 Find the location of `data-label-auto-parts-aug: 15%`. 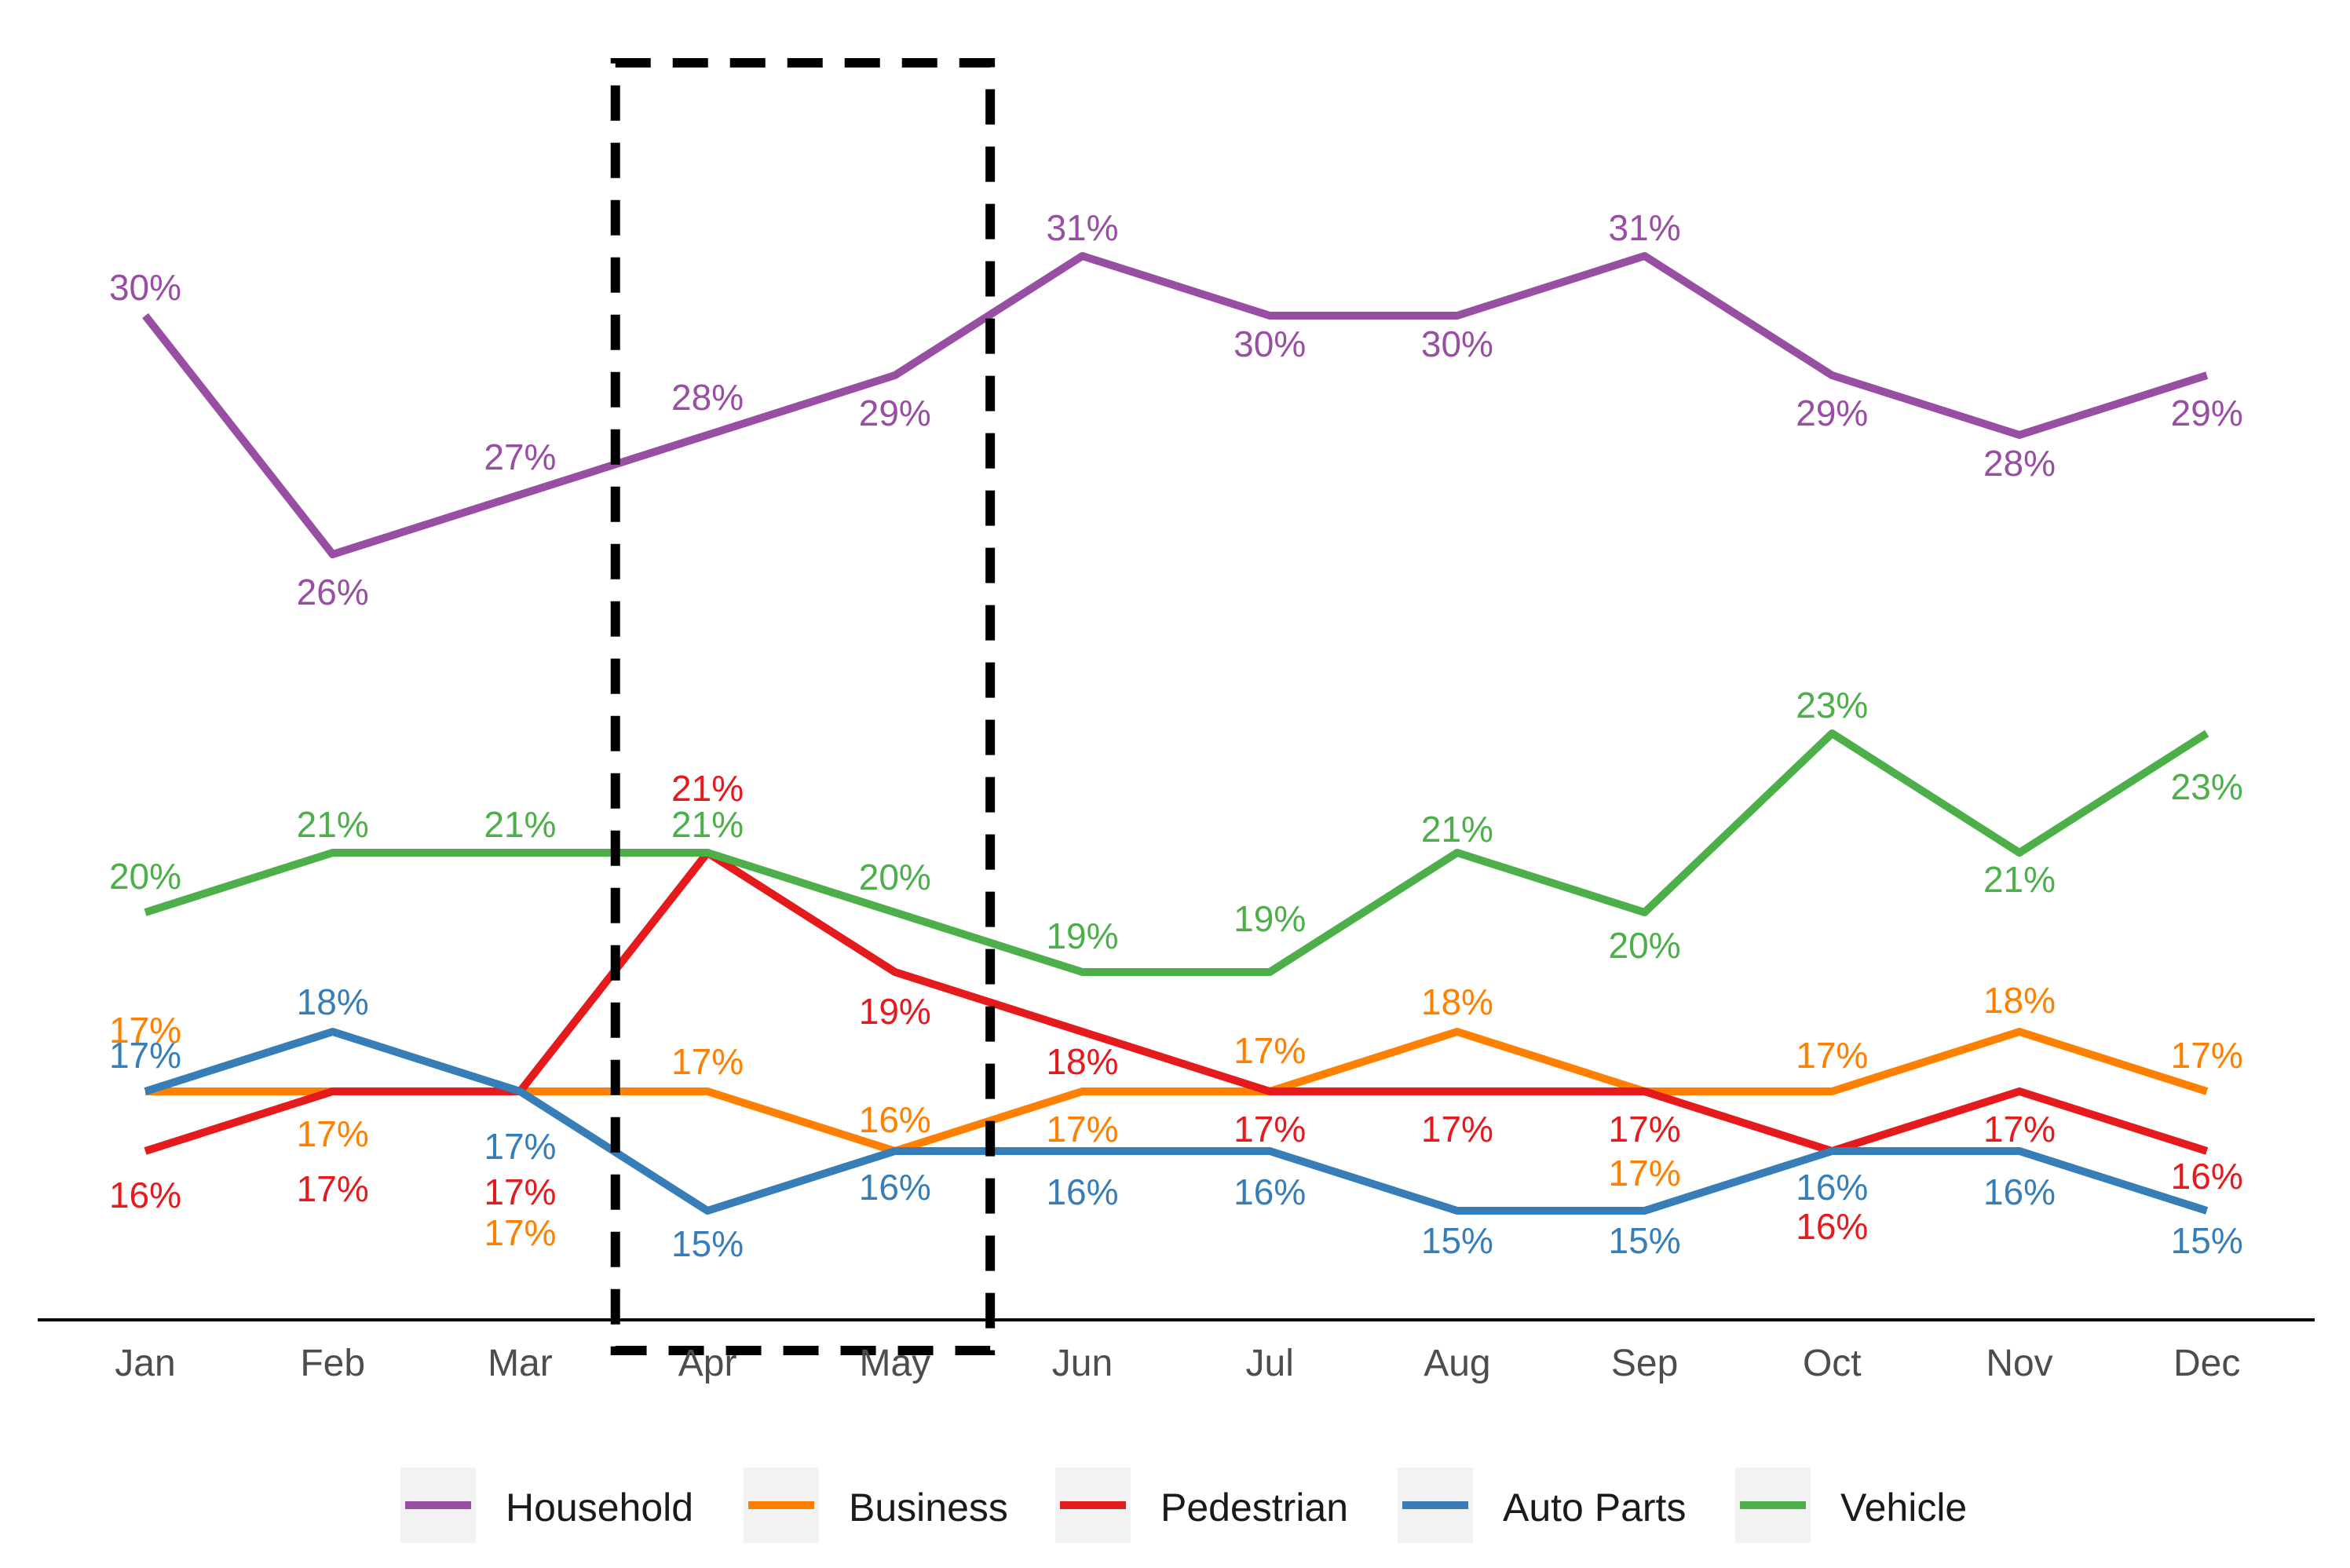

data-label-auto-parts-aug: 15% is located at coordinates (1457, 1240).